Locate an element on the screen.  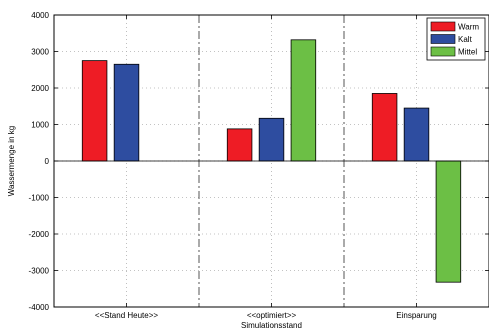
y-tick-label: 3000 is located at coordinates (40, 52).